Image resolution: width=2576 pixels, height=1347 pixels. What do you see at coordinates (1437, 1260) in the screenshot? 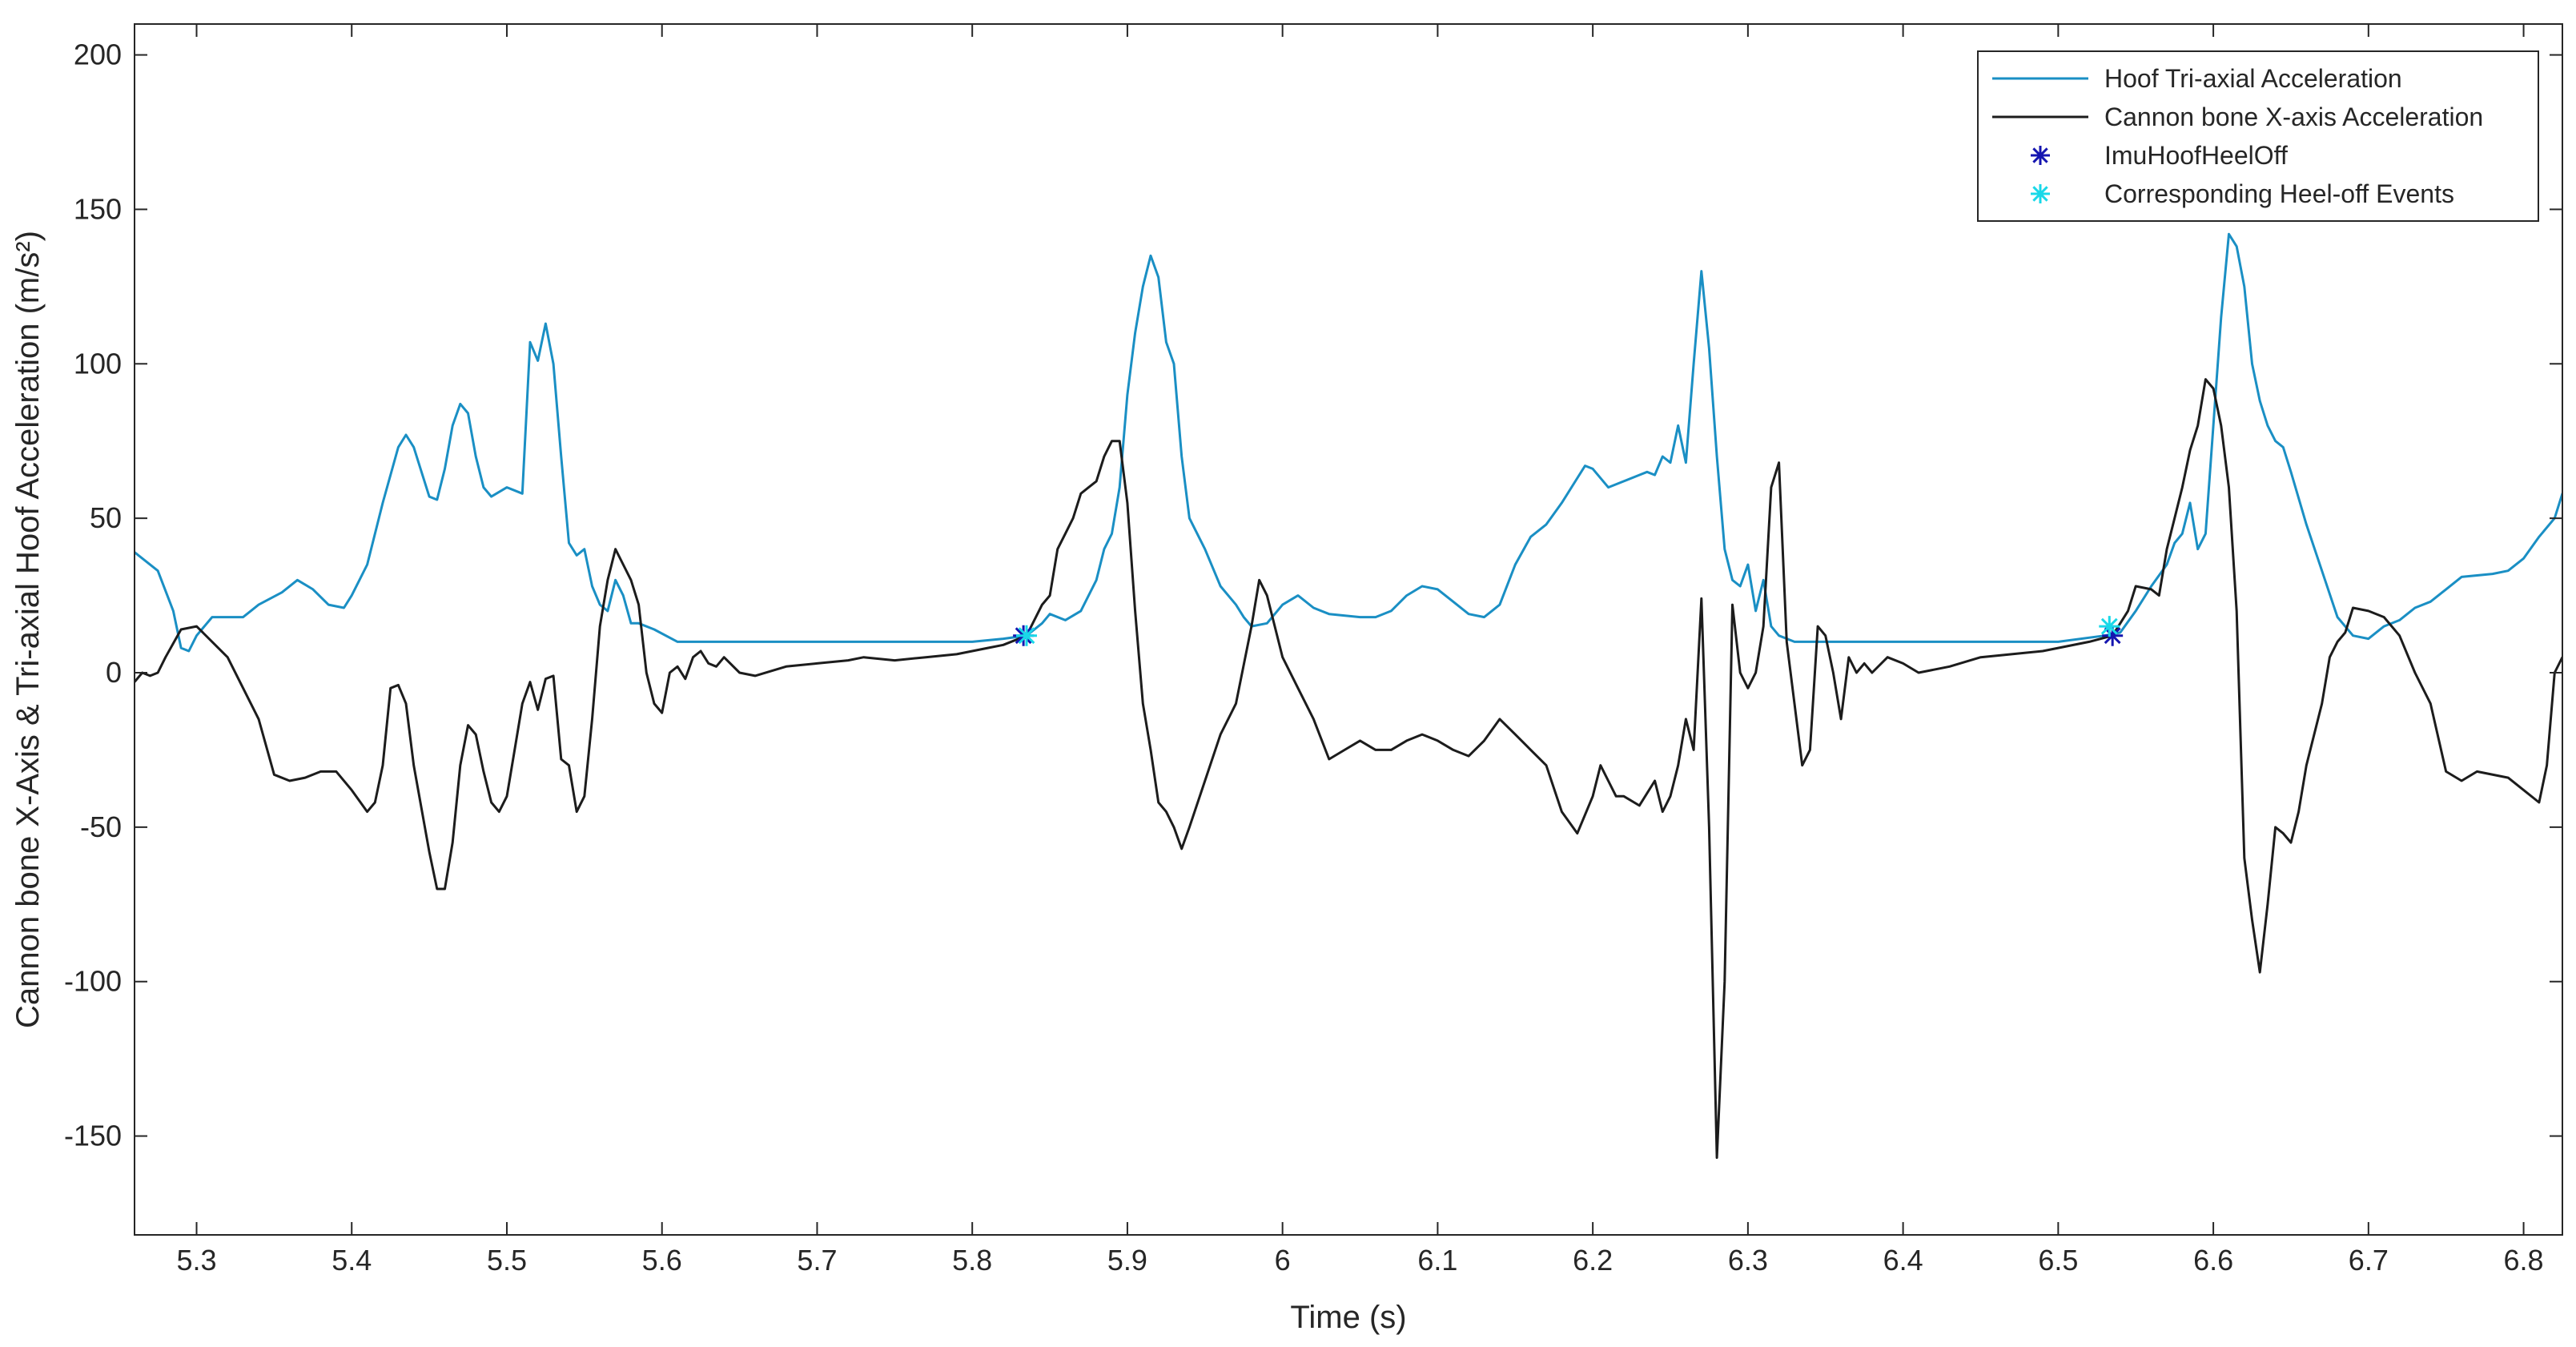
I see `x-tick-label: 6.1` at bounding box center [1437, 1260].